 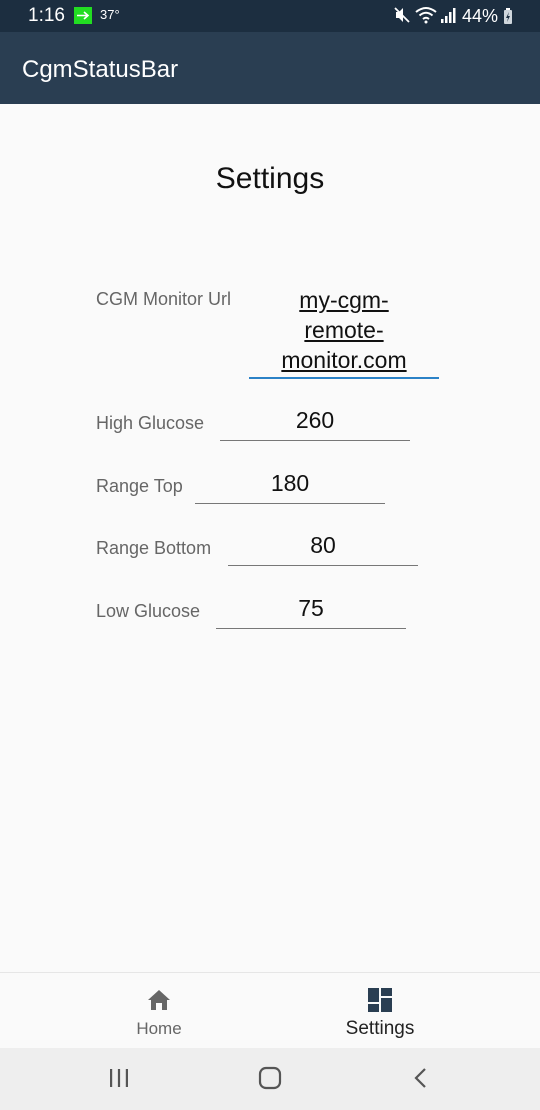 I want to click on home-circle-icon, so click(x=270, y=1078).